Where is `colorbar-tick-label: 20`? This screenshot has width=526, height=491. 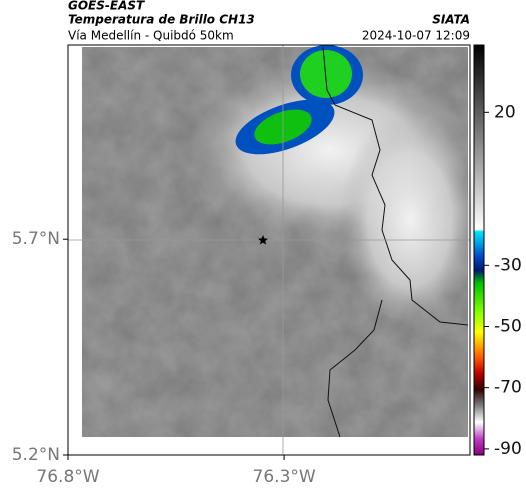
colorbar-tick-label: 20 is located at coordinates (505, 112).